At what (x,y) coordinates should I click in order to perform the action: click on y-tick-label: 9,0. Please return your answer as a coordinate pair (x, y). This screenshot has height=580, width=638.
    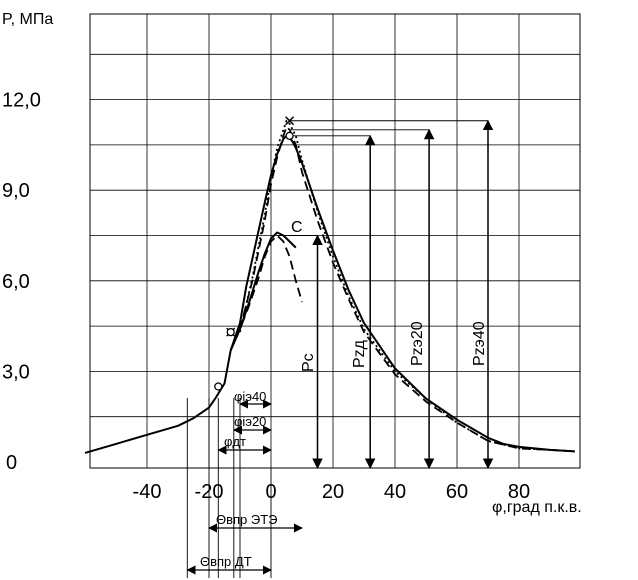
    Looking at the image, I should click on (16, 191).